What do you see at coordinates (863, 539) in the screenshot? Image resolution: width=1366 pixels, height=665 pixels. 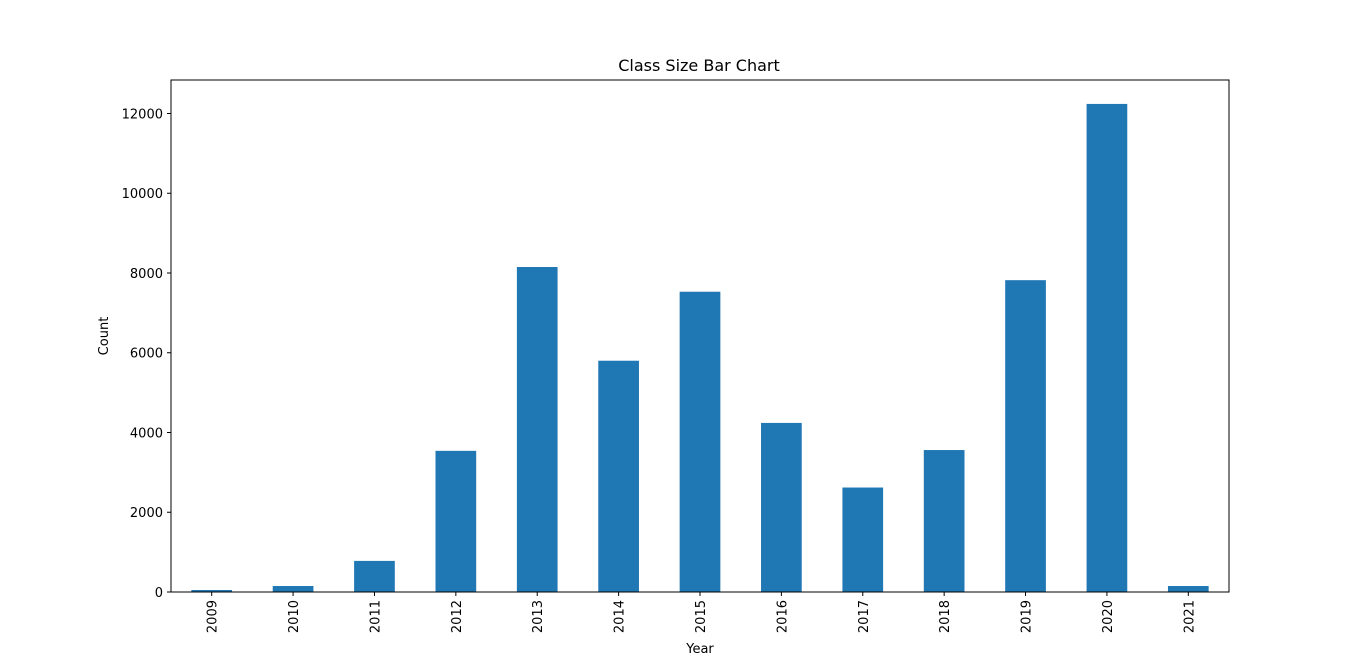 I see `bar-2017` at bounding box center [863, 539].